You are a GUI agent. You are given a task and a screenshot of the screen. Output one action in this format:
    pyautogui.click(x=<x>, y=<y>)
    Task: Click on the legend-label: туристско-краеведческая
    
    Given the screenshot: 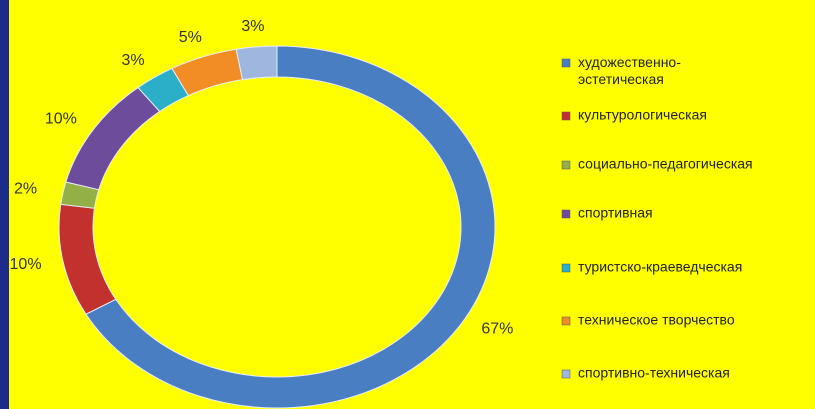 What is the action you would take?
    pyautogui.click(x=660, y=267)
    